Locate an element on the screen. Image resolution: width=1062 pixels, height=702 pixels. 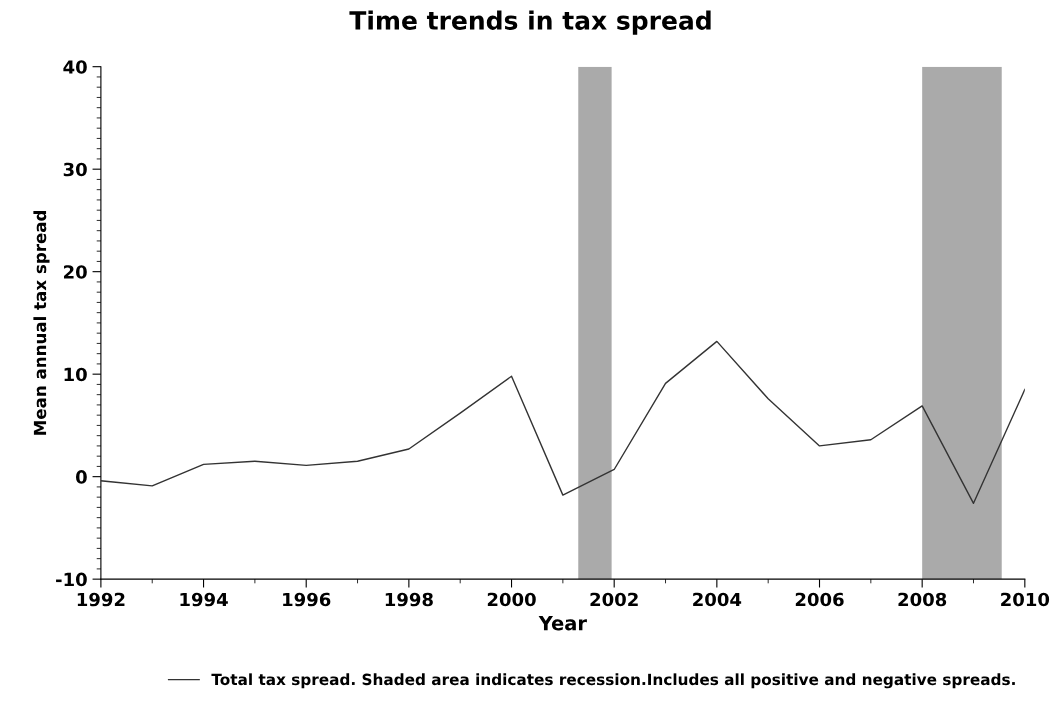
y-axis-title: Mean annual tax spread is located at coordinates (41, 322).